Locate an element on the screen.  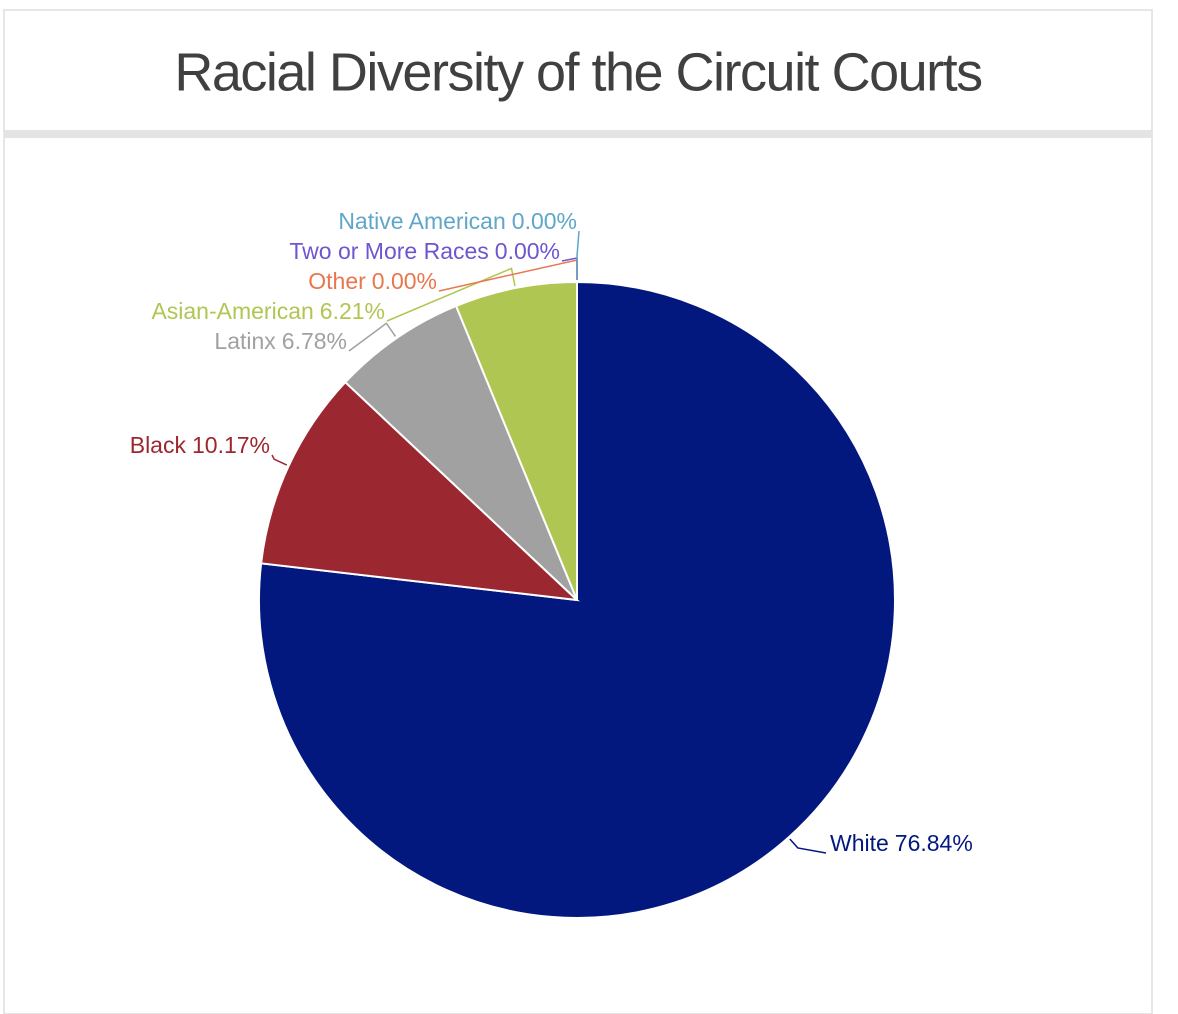
data-label: Other 0.00% is located at coordinates (372, 281).